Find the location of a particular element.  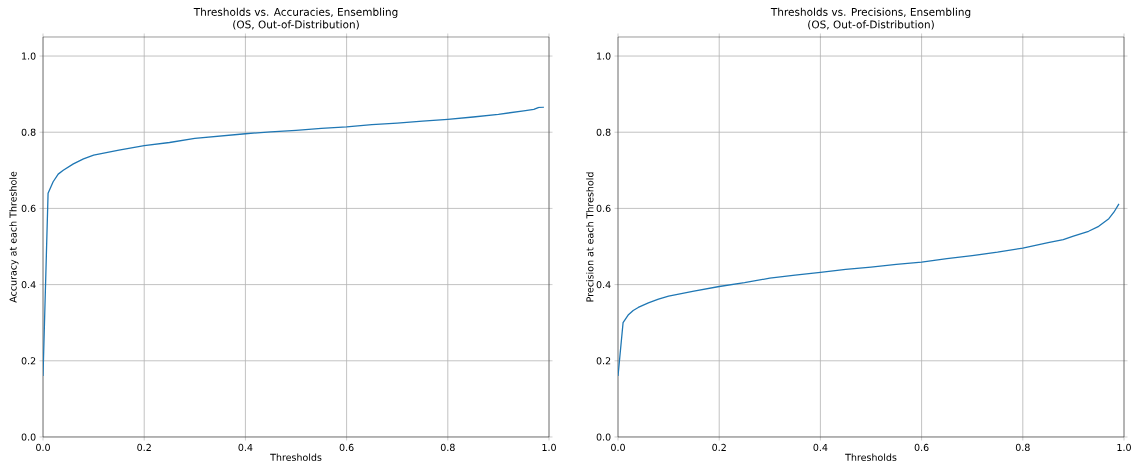

y-axis-title: Accuracy at each Threshole is located at coordinates (14, 237).